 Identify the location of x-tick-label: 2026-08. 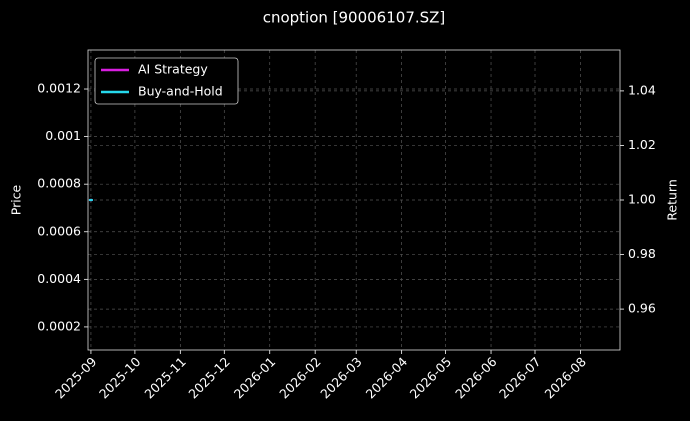
(565, 378).